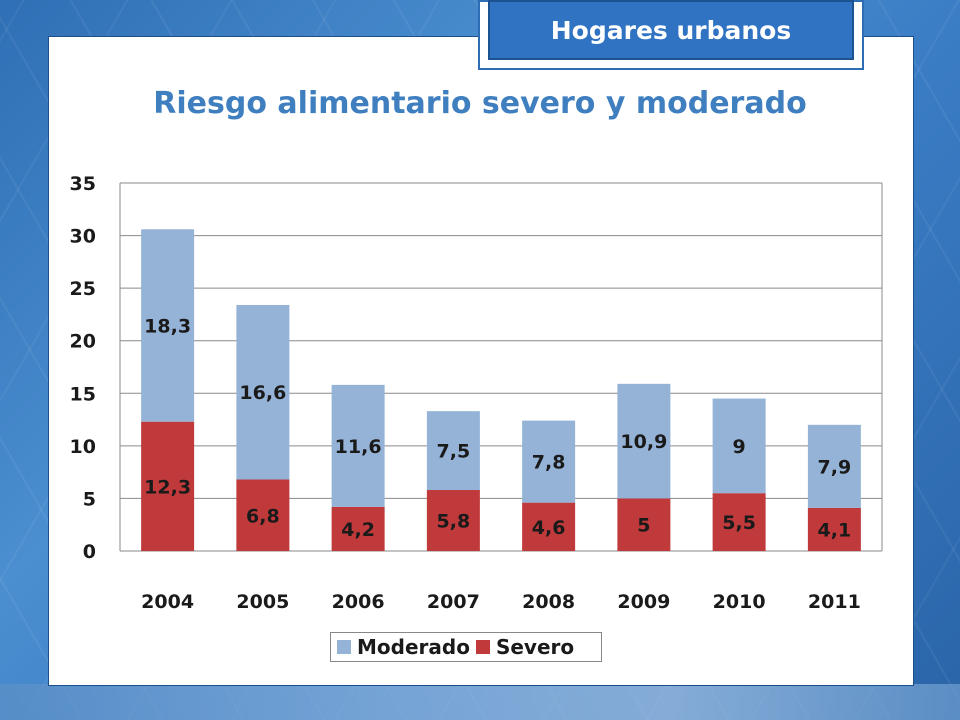 The width and height of the screenshot is (960, 720). I want to click on legend-swatch-severo, so click(482, 647).